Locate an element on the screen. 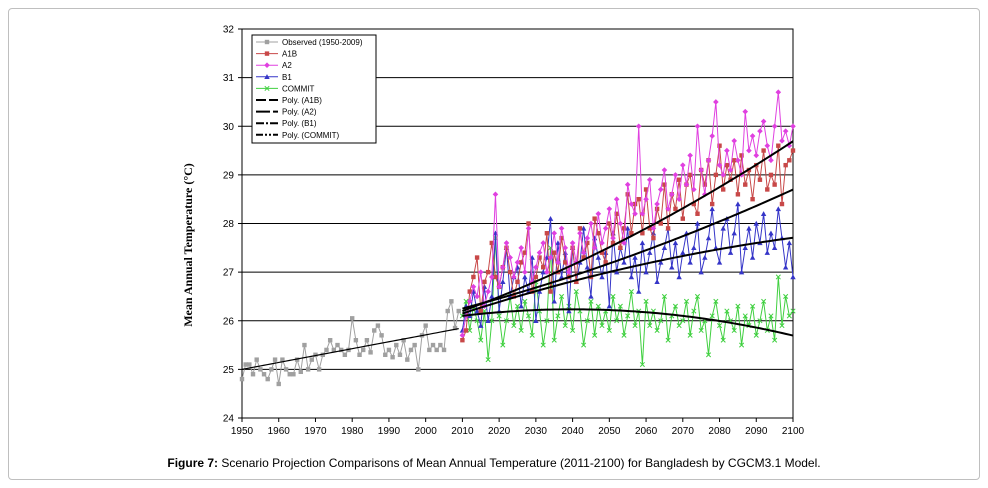  legend-label: Observed (1950-2009) is located at coordinates (322, 42).